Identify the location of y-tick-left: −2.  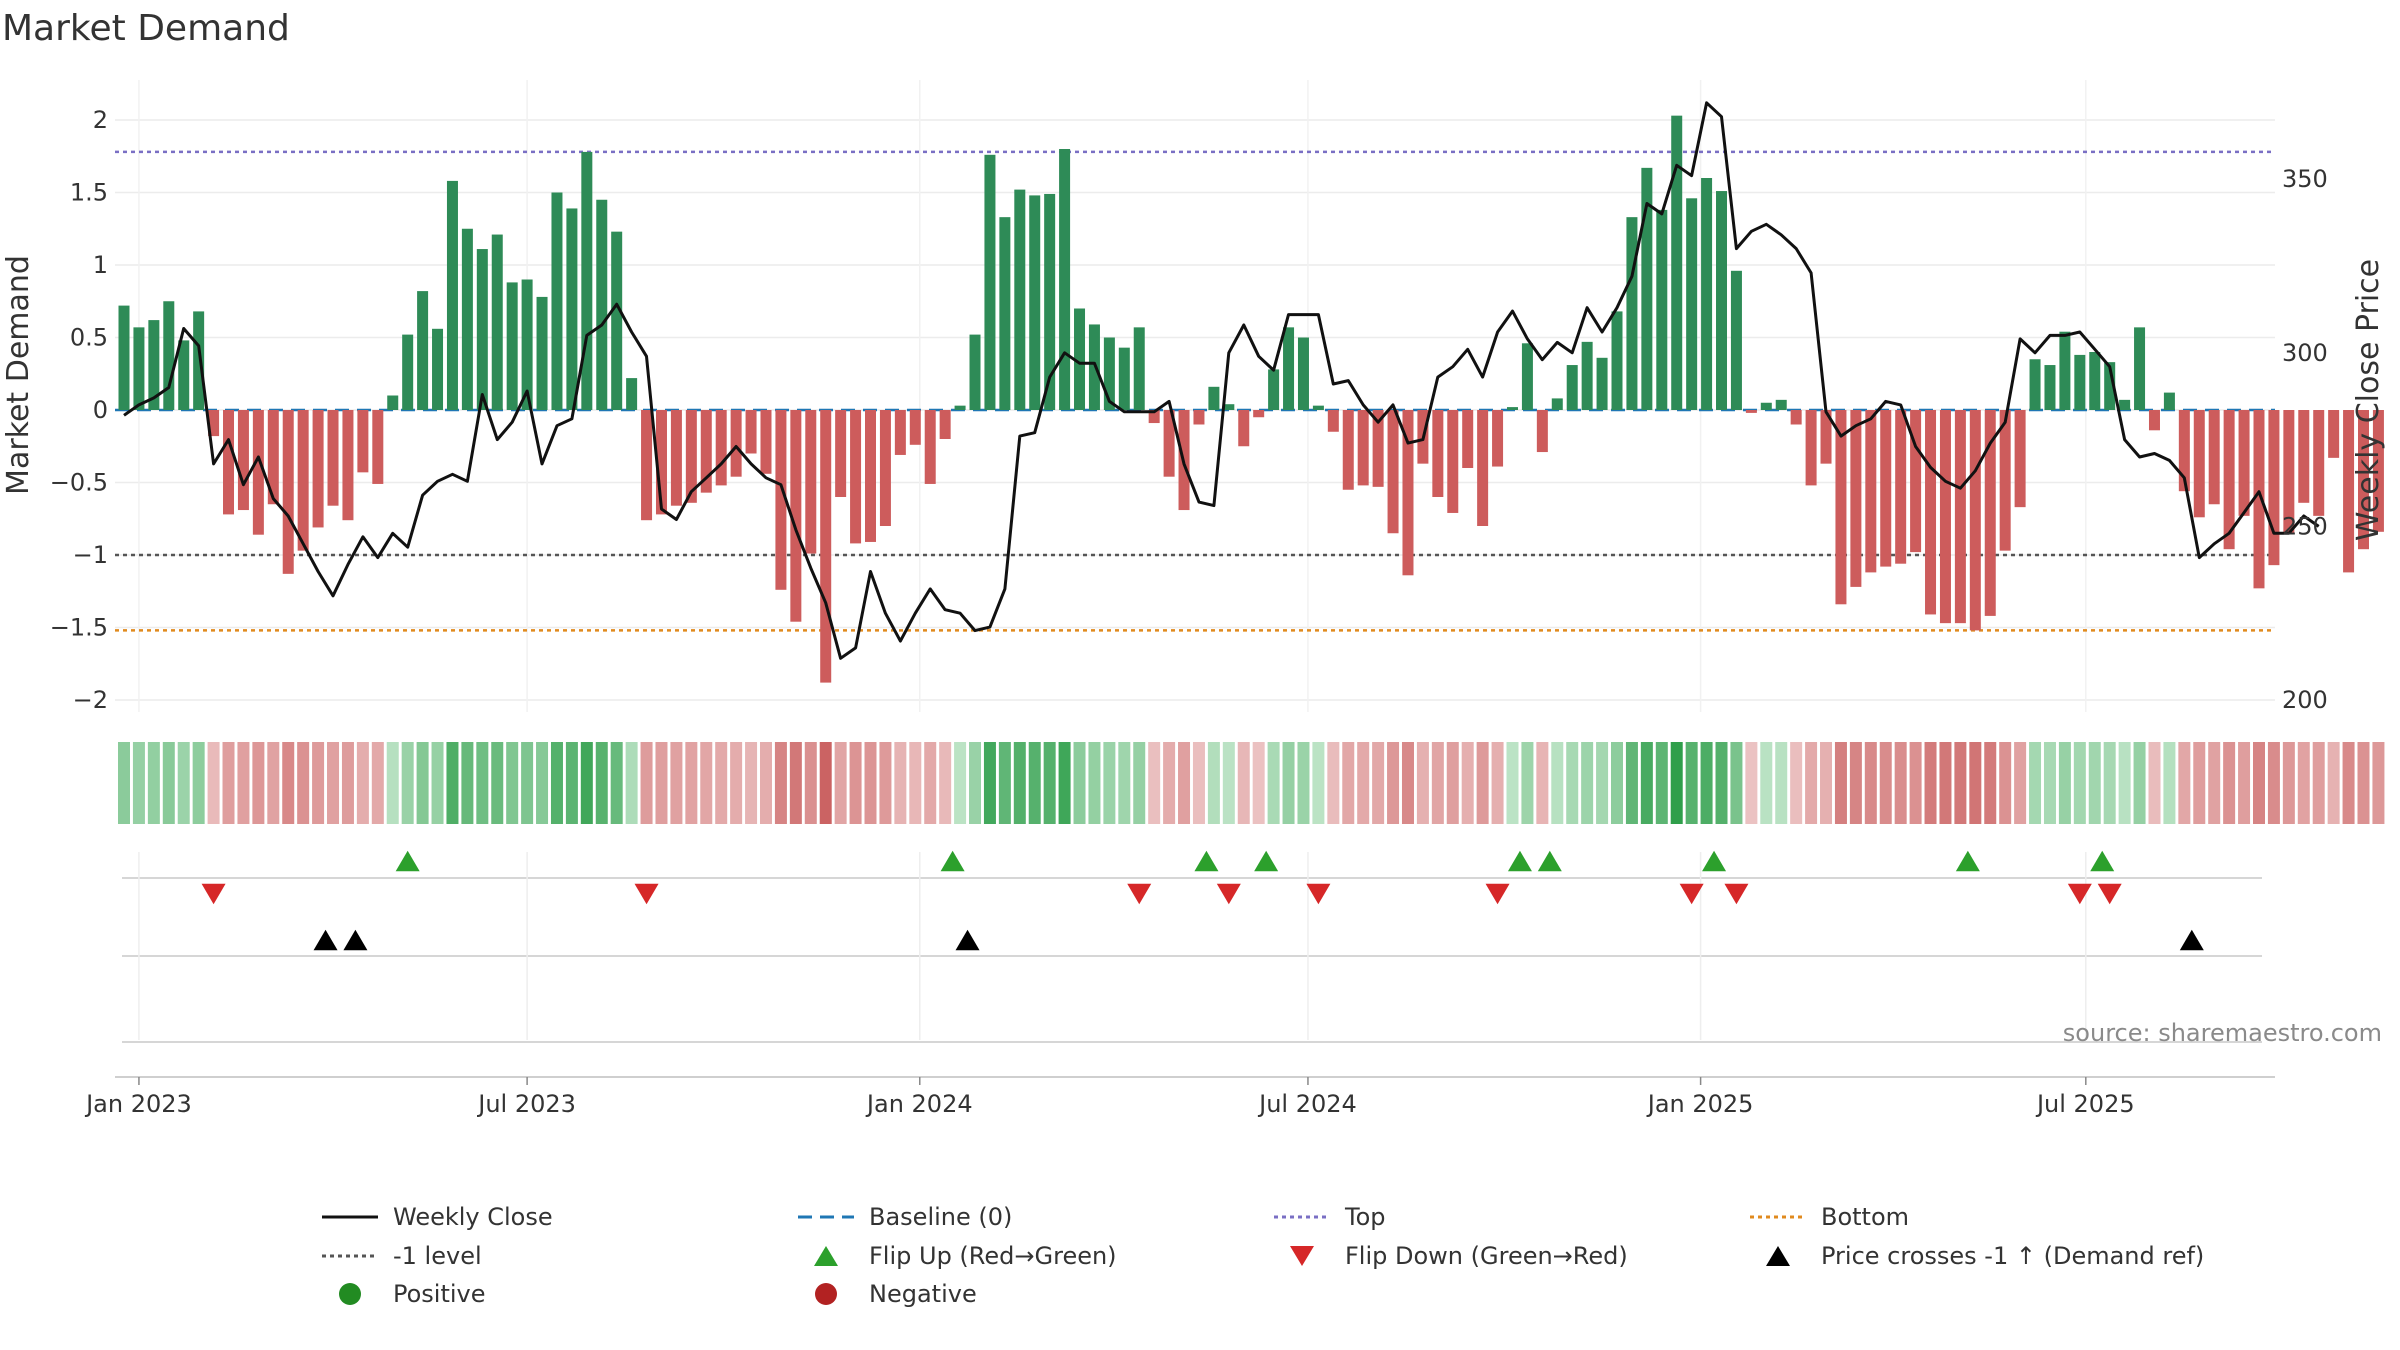
(90, 700).